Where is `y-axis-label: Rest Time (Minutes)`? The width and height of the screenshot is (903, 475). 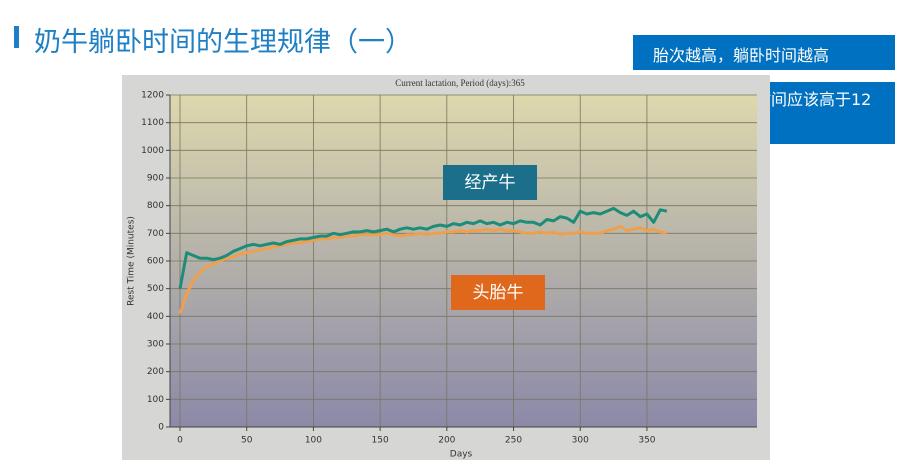
y-axis-label: Rest Time (Minutes) is located at coordinates (132, 261).